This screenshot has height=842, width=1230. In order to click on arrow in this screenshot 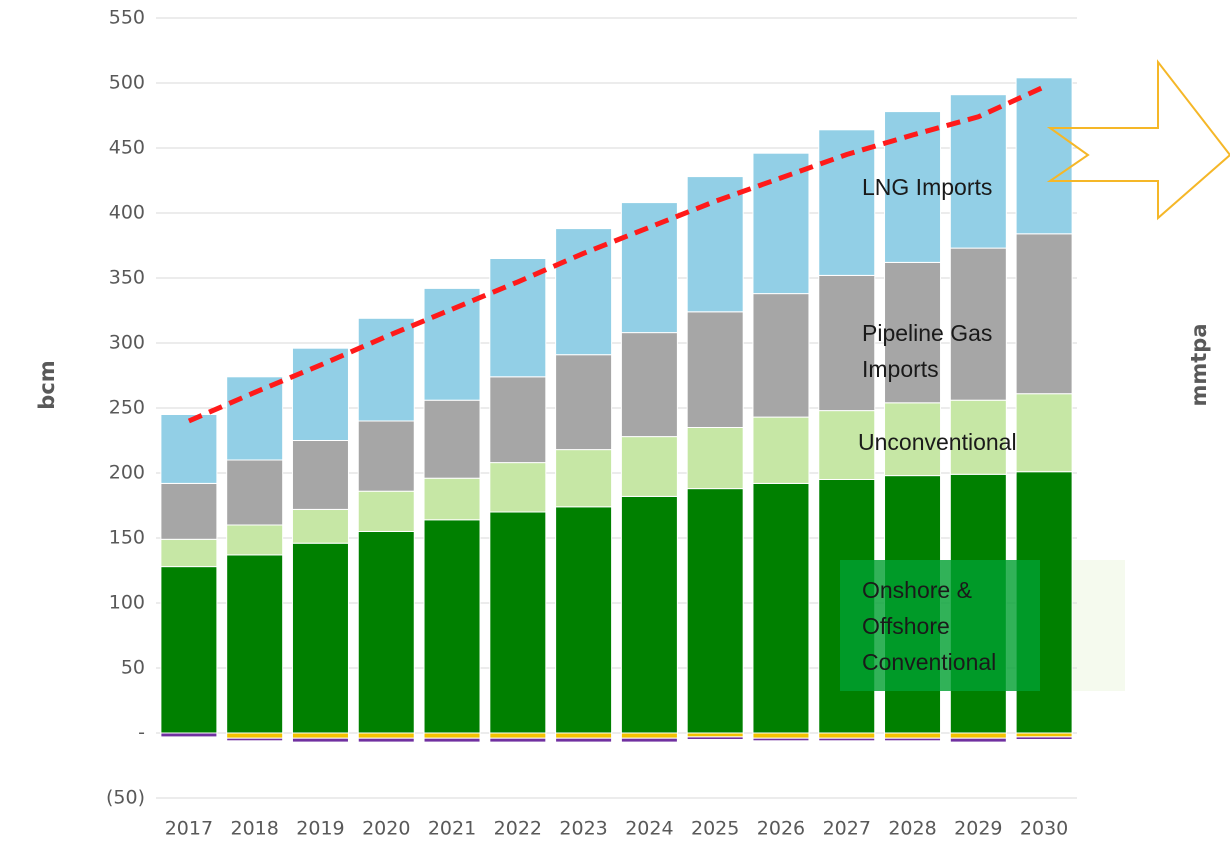, I will do `click(1138, 140)`.